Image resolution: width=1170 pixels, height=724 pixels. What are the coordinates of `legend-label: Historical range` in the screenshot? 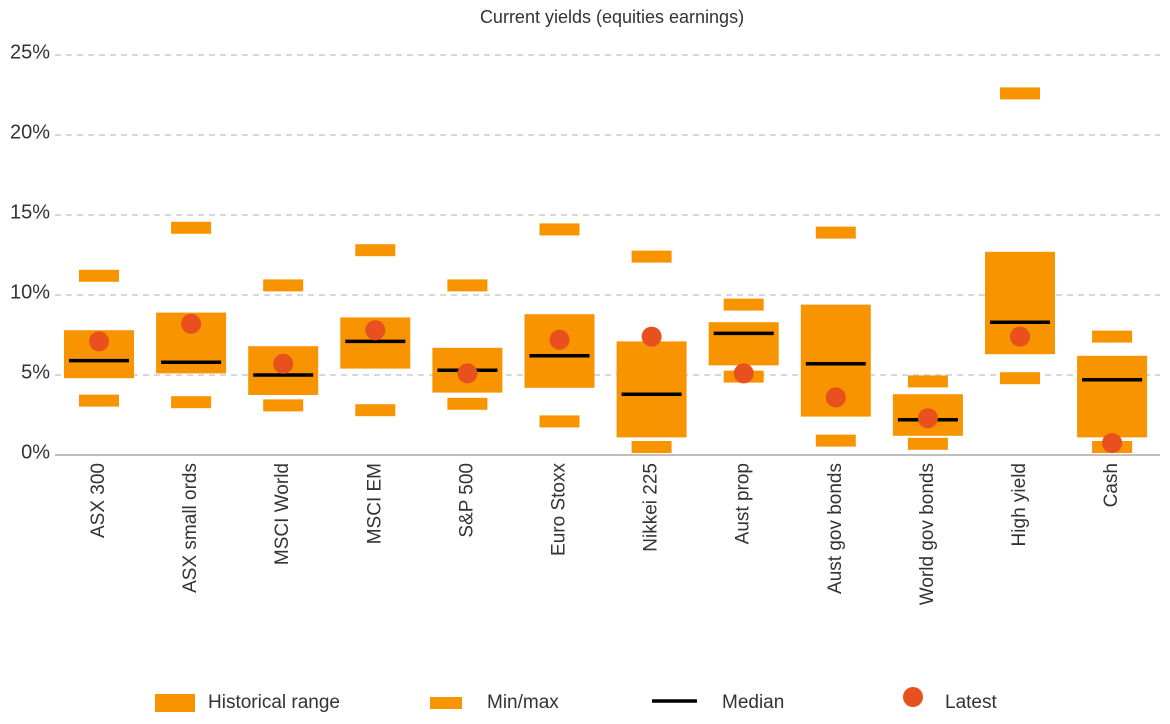 It's located at (274, 702).